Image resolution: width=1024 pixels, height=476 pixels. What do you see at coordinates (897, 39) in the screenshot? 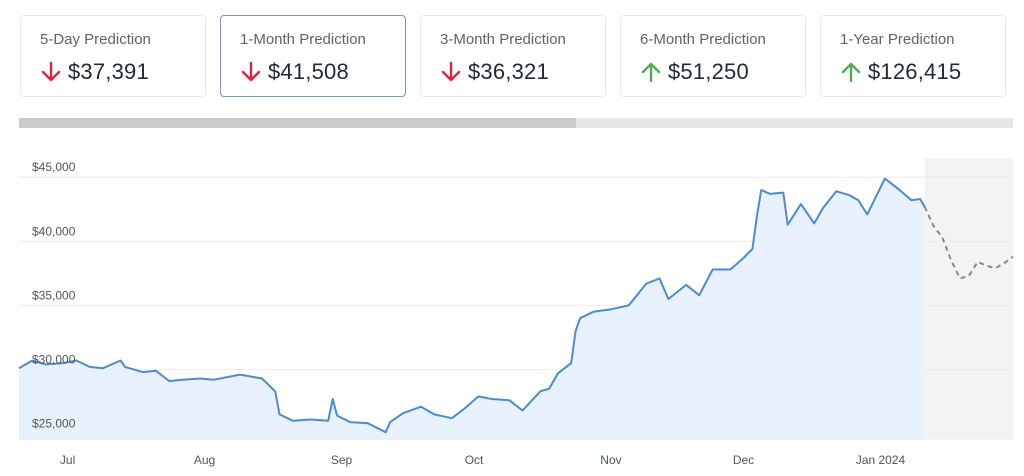
I see `card-title: 1-Year Prediction` at bounding box center [897, 39].